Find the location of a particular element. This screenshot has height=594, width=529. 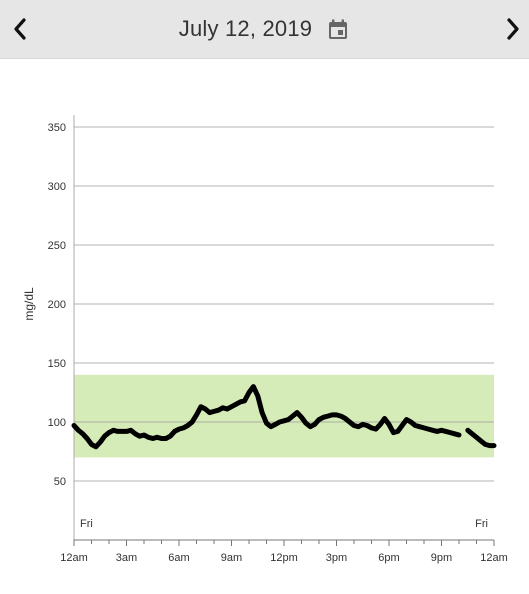

chevron-right-icon is located at coordinates (513, 29).